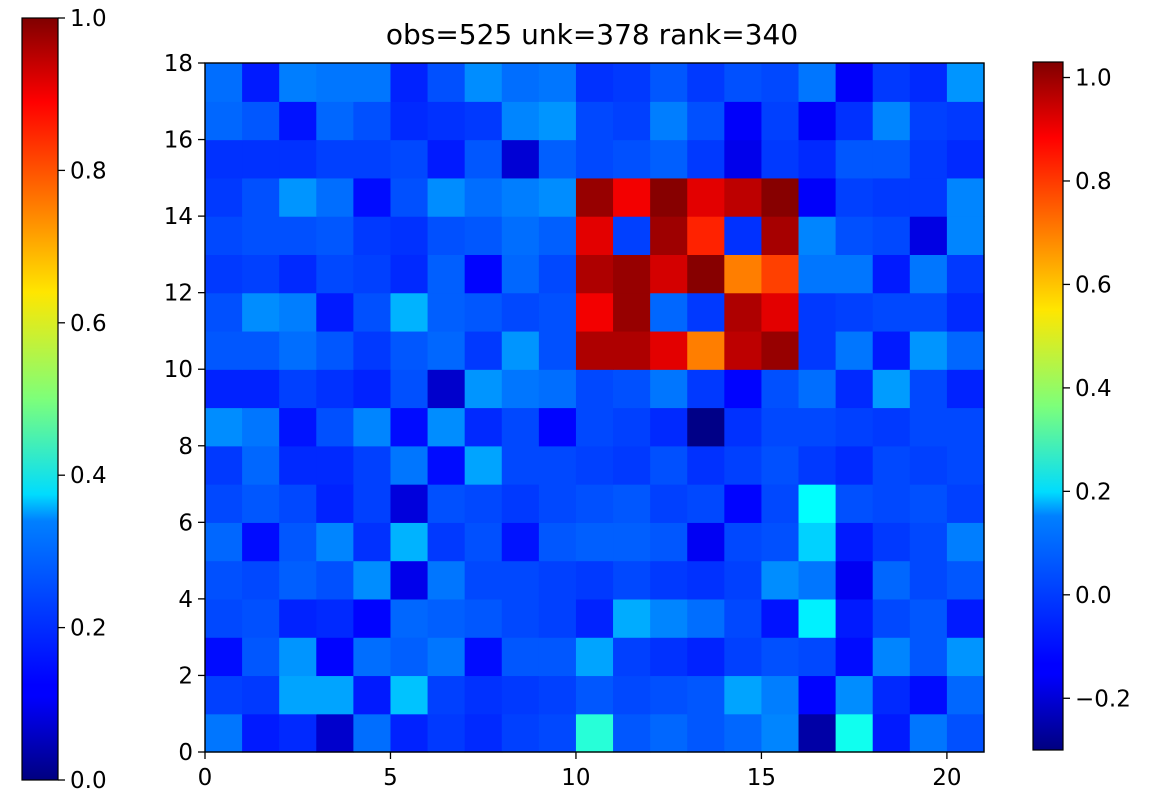  Describe the element at coordinates (575, 778) in the screenshot. I see `x-tick-label: 10` at that location.